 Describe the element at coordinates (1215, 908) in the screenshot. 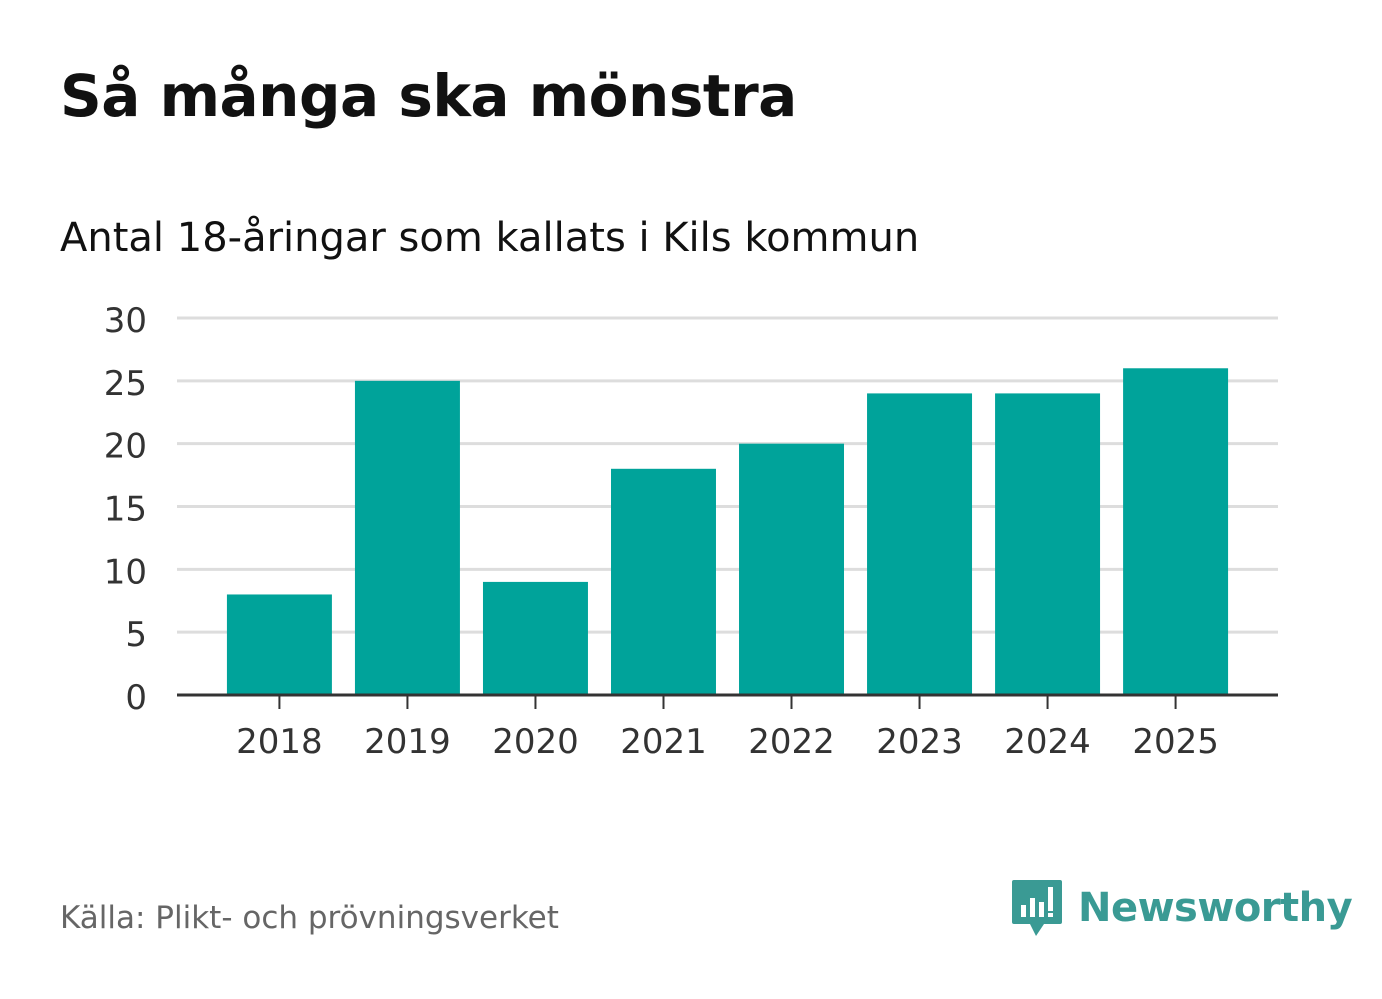

I see `brand-name: Newsworthy` at that location.